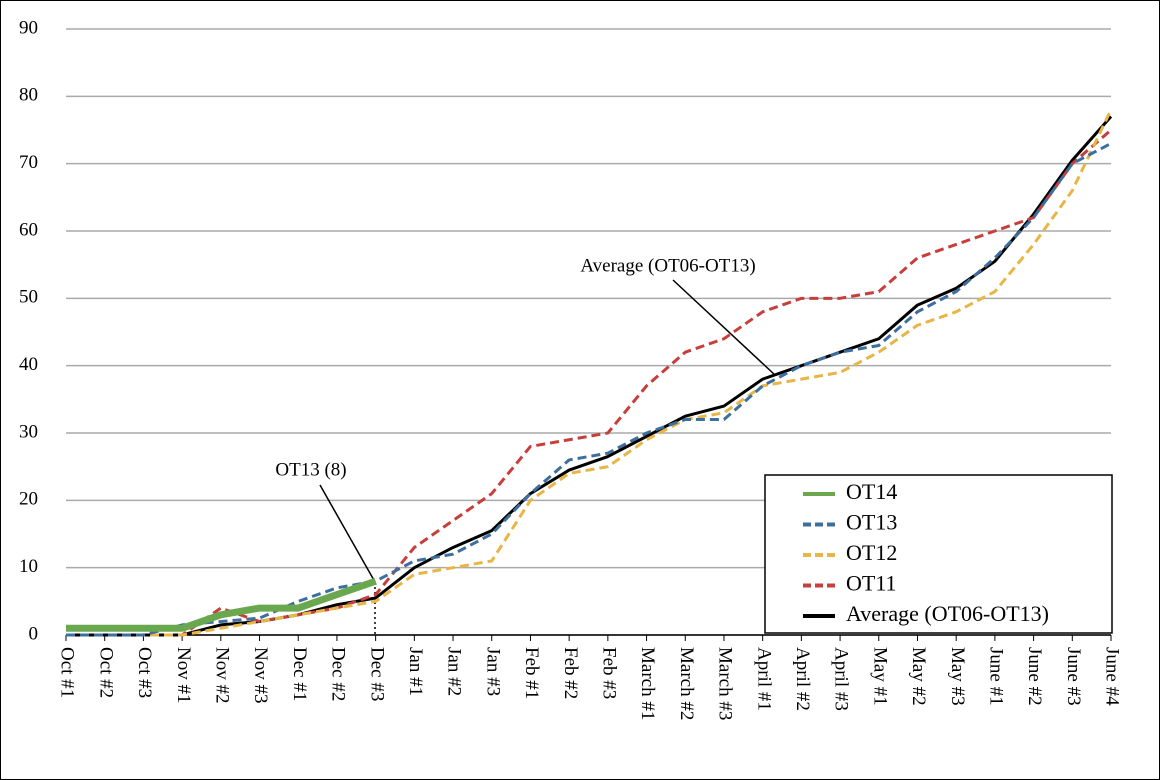  What do you see at coordinates (28, 499) in the screenshot?
I see `y-tick-label: 20` at bounding box center [28, 499].